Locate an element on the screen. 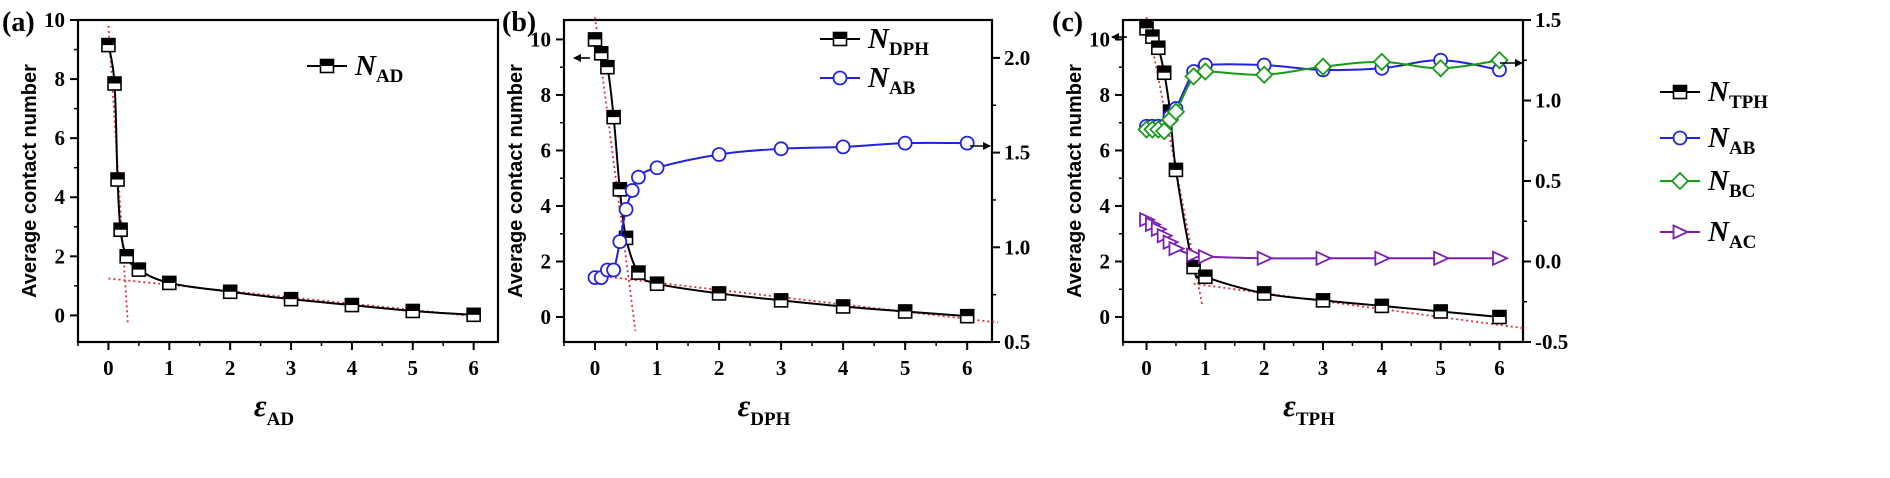  x-axis-label: εAD is located at coordinates (274, 409).